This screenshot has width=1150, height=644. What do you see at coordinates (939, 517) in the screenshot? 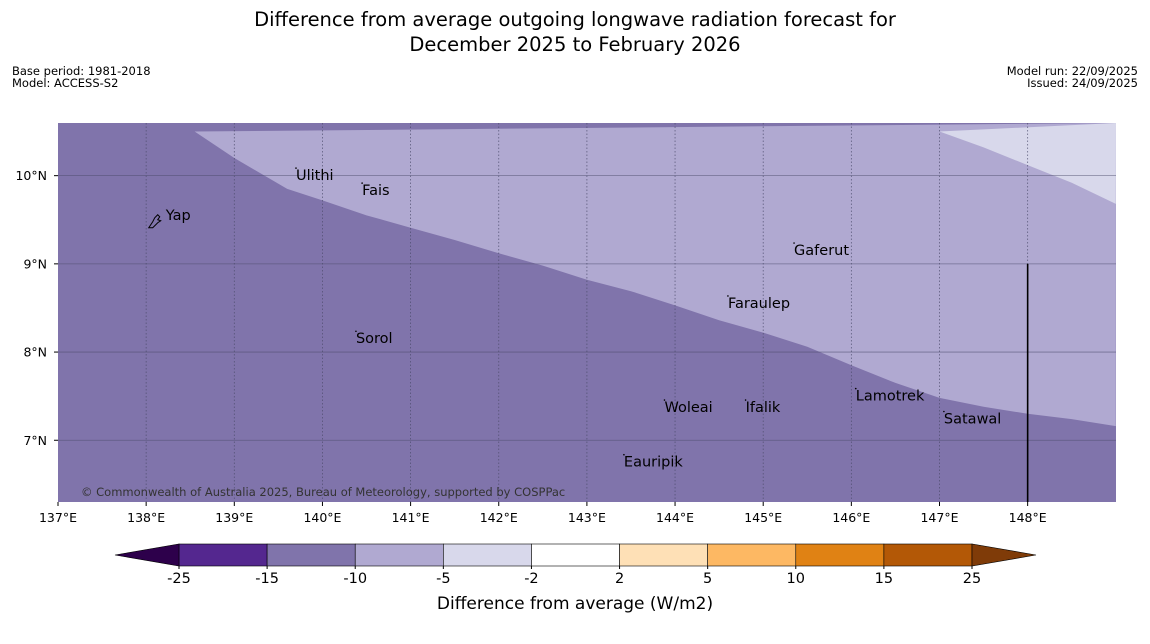
I see `lon-tick-label: 147°E` at bounding box center [939, 517].